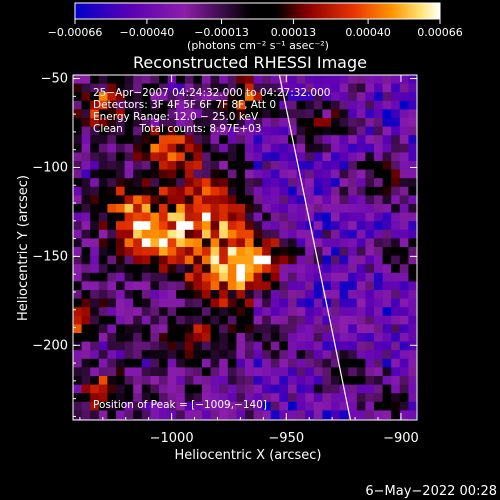 This screenshot has height=500, width=500. Describe the element at coordinates (431, 491) in the screenshot. I see `timestamp: 6−May−2022 00:28` at that location.